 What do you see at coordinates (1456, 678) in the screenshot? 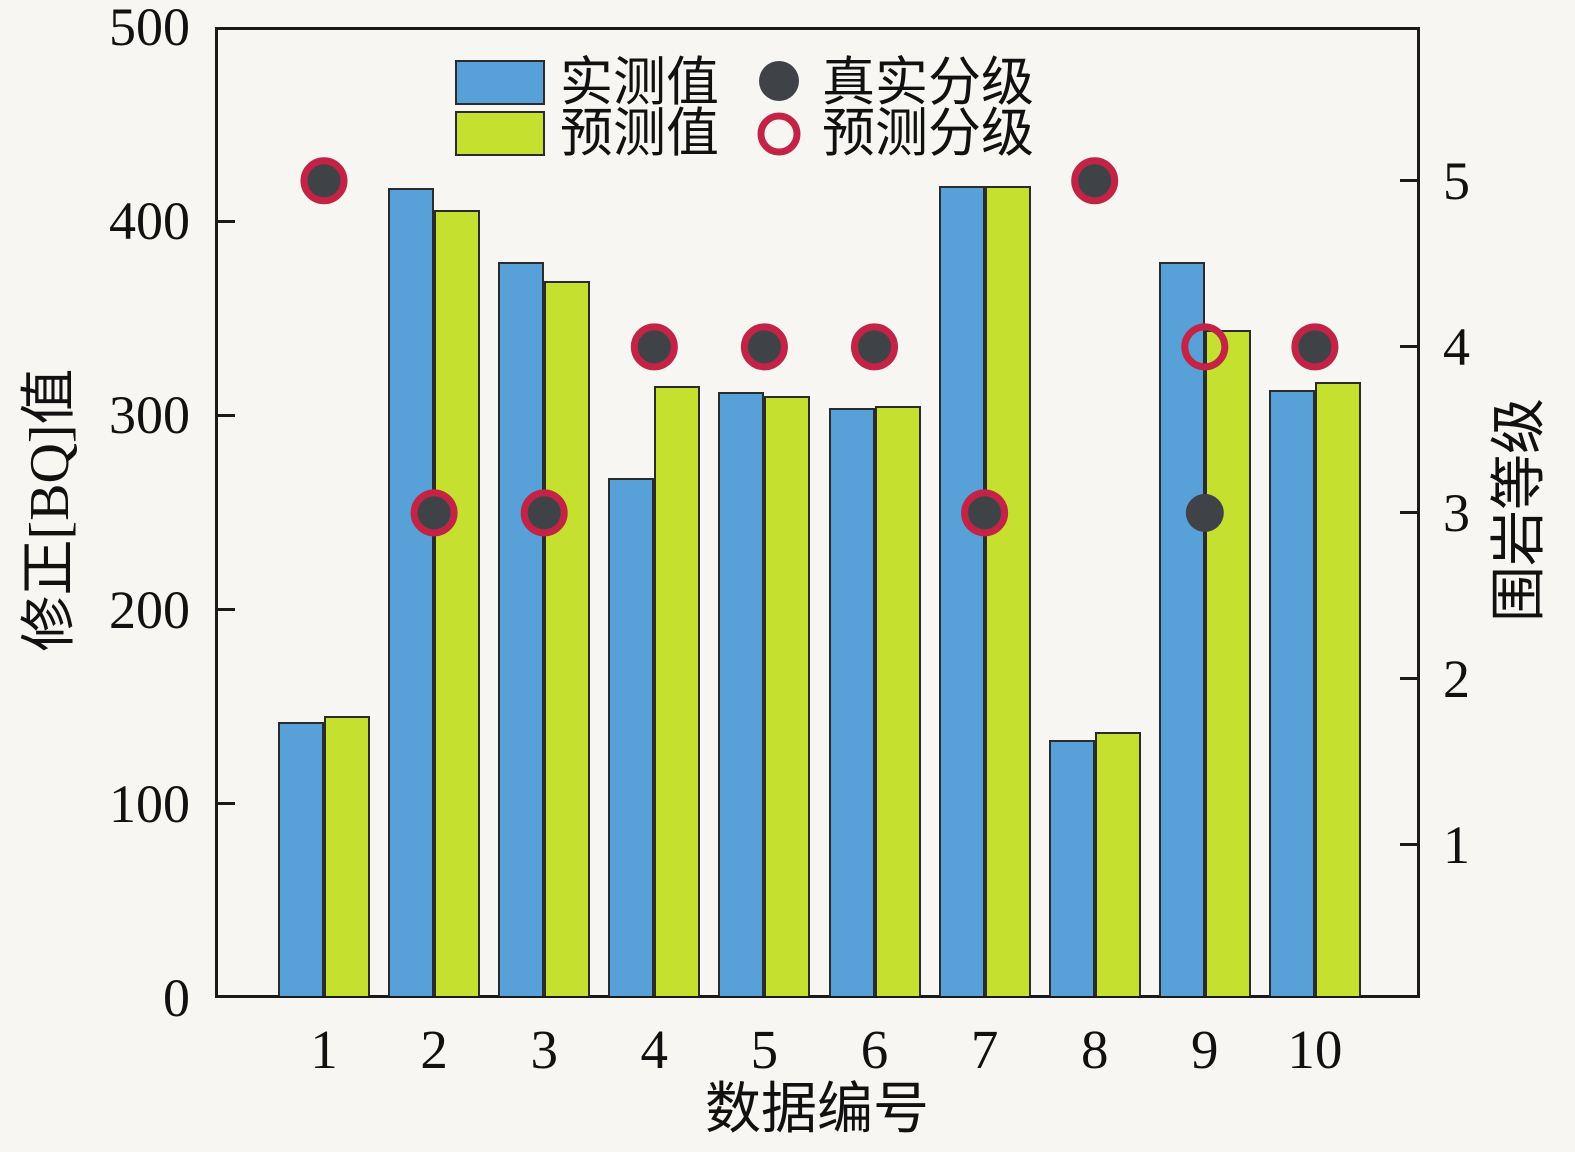
I see `ytick-label-right-2: 2` at bounding box center [1456, 678].